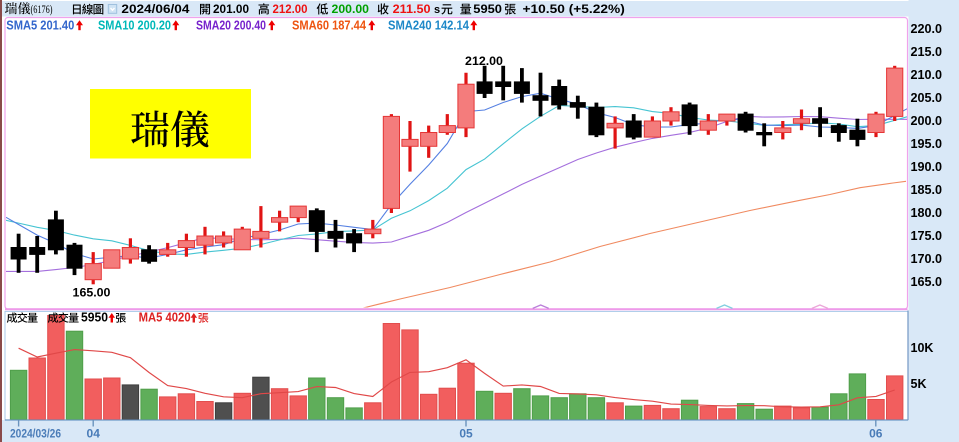 The height and width of the screenshot is (442, 959). Describe the element at coordinates (94, 434) in the screenshot. I see `svg-text: 04` at that location.